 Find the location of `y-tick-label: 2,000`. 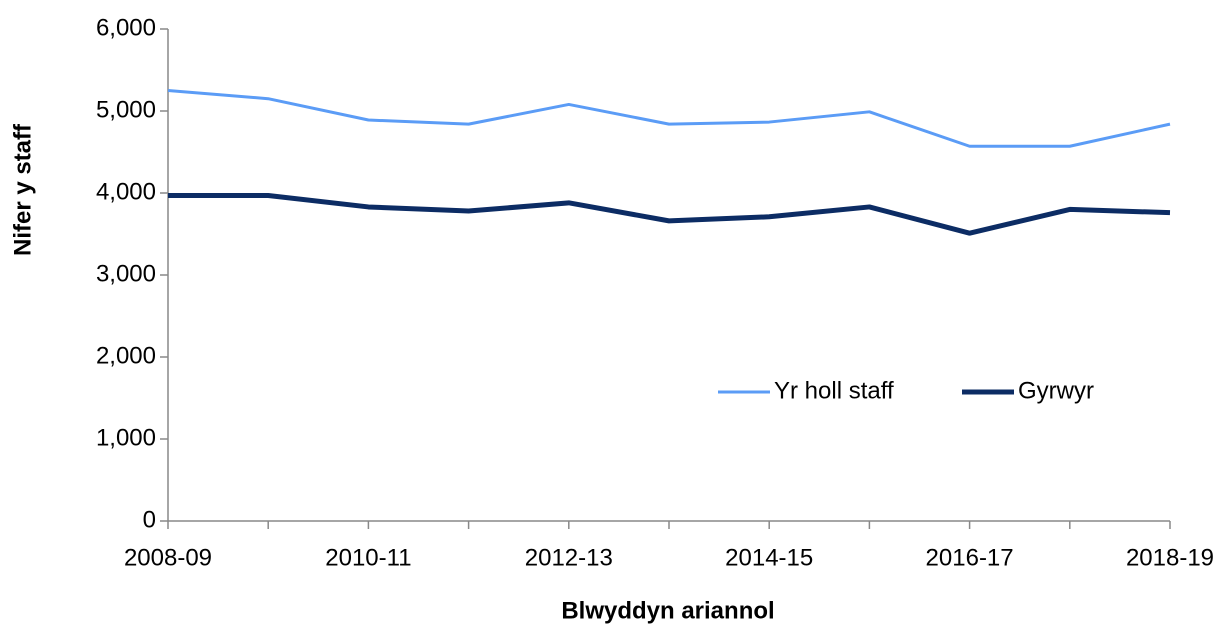

y-tick-label: 2,000 is located at coordinates (126, 355).